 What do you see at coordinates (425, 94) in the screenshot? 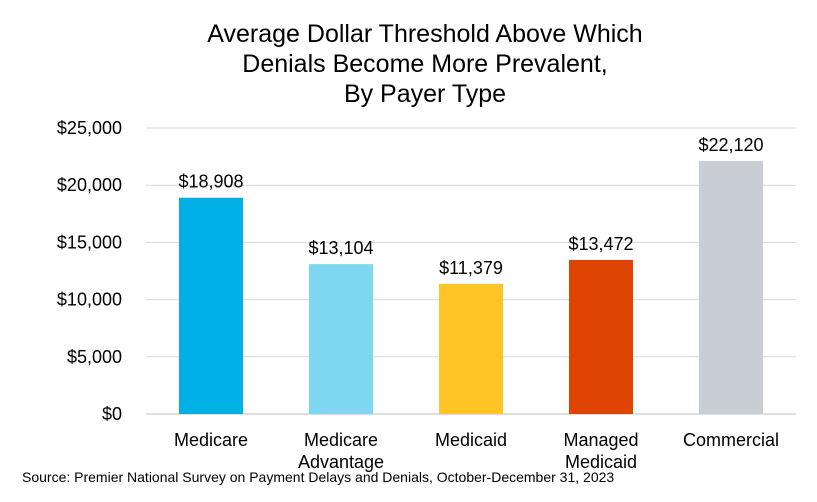
I see `chart-title-line: By Payer Type` at bounding box center [425, 94].